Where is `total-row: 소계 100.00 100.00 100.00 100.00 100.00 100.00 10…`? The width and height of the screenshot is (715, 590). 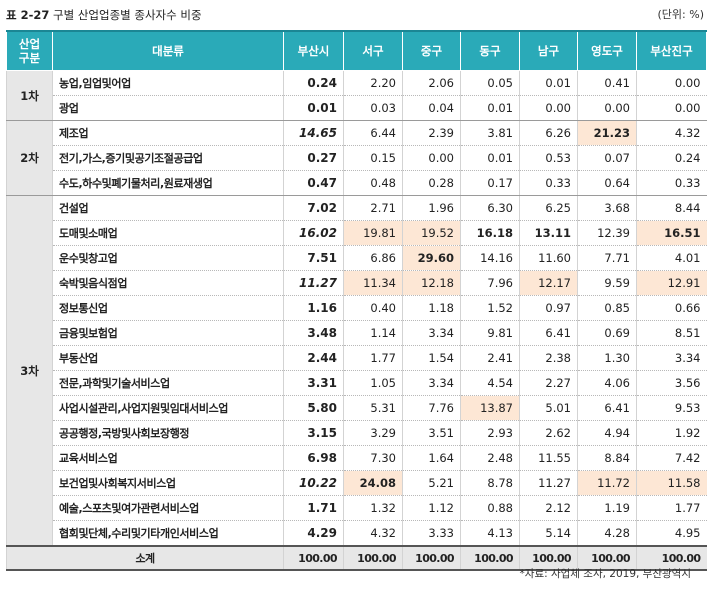 total-row: 소계 100.00 100.00 100.00 100.00 100.00 100.00 10… is located at coordinates (356, 558).